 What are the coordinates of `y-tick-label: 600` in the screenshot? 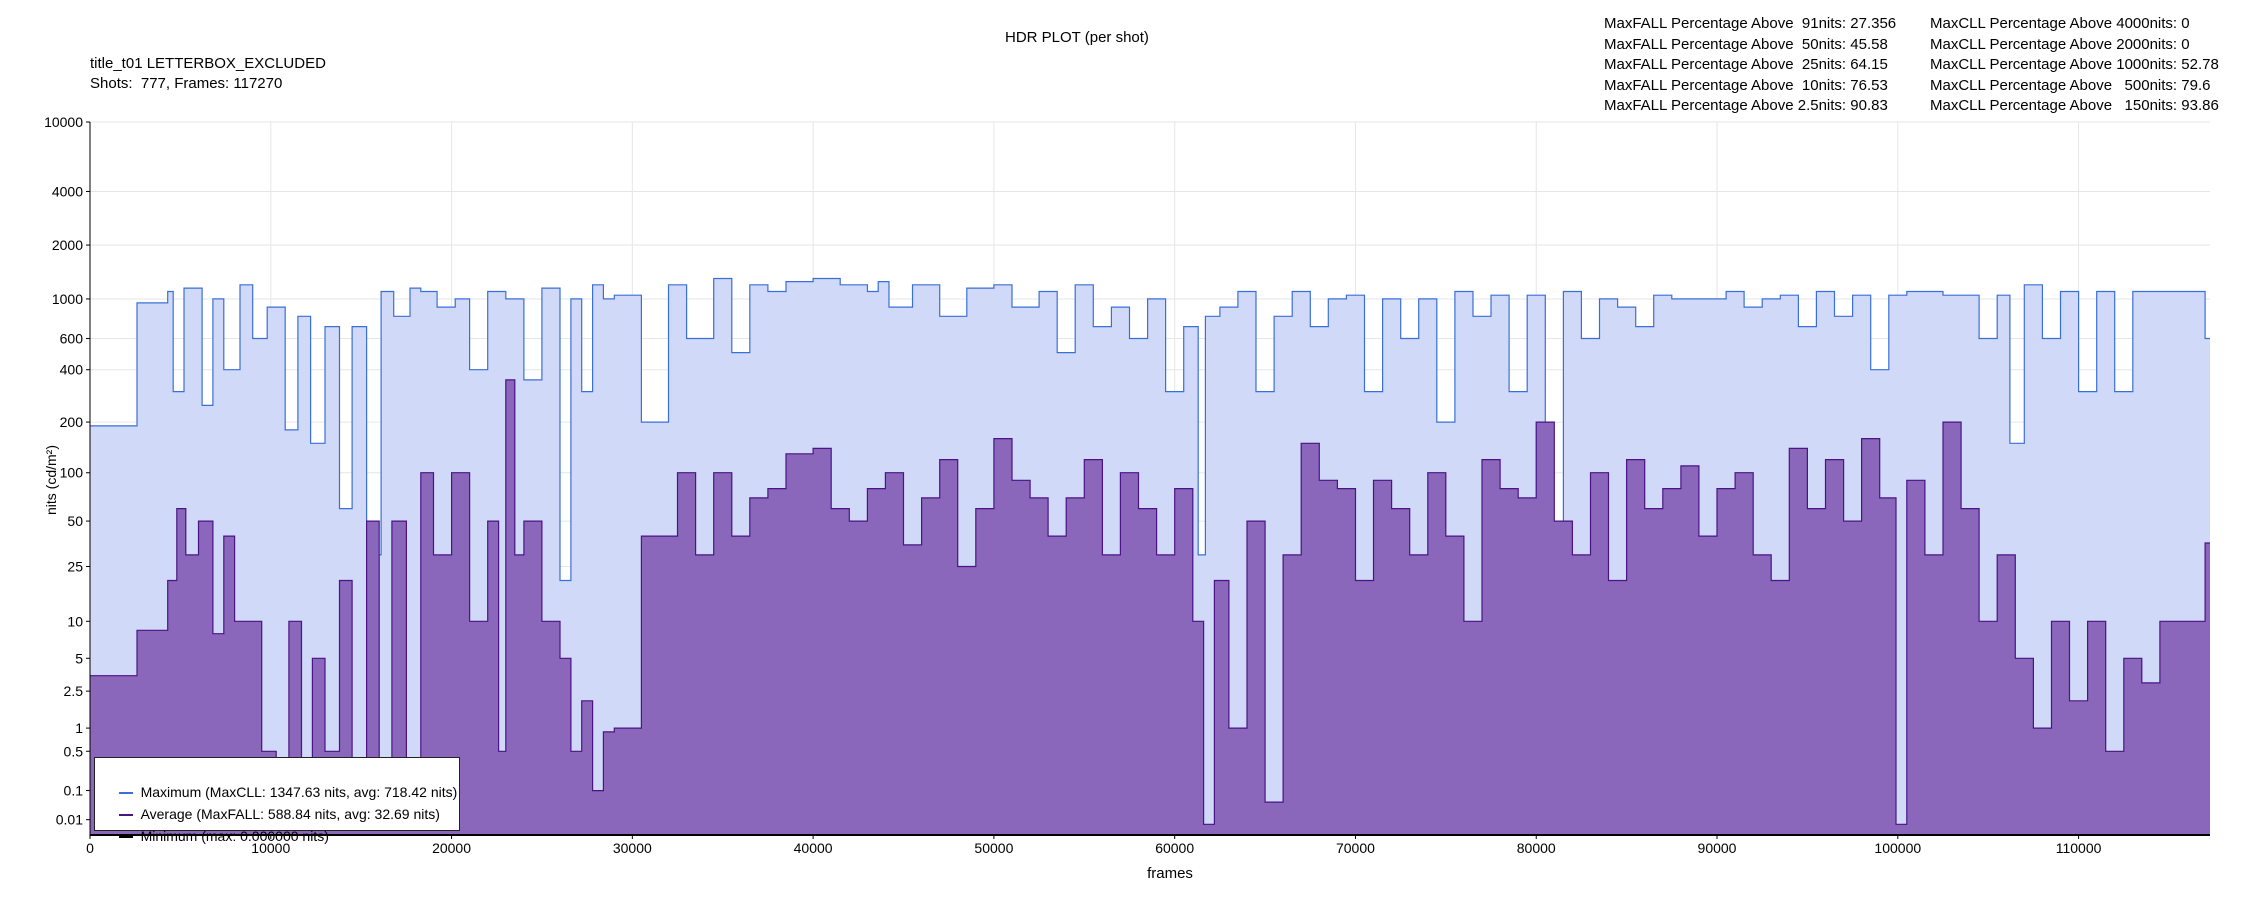 It's located at (72, 339).